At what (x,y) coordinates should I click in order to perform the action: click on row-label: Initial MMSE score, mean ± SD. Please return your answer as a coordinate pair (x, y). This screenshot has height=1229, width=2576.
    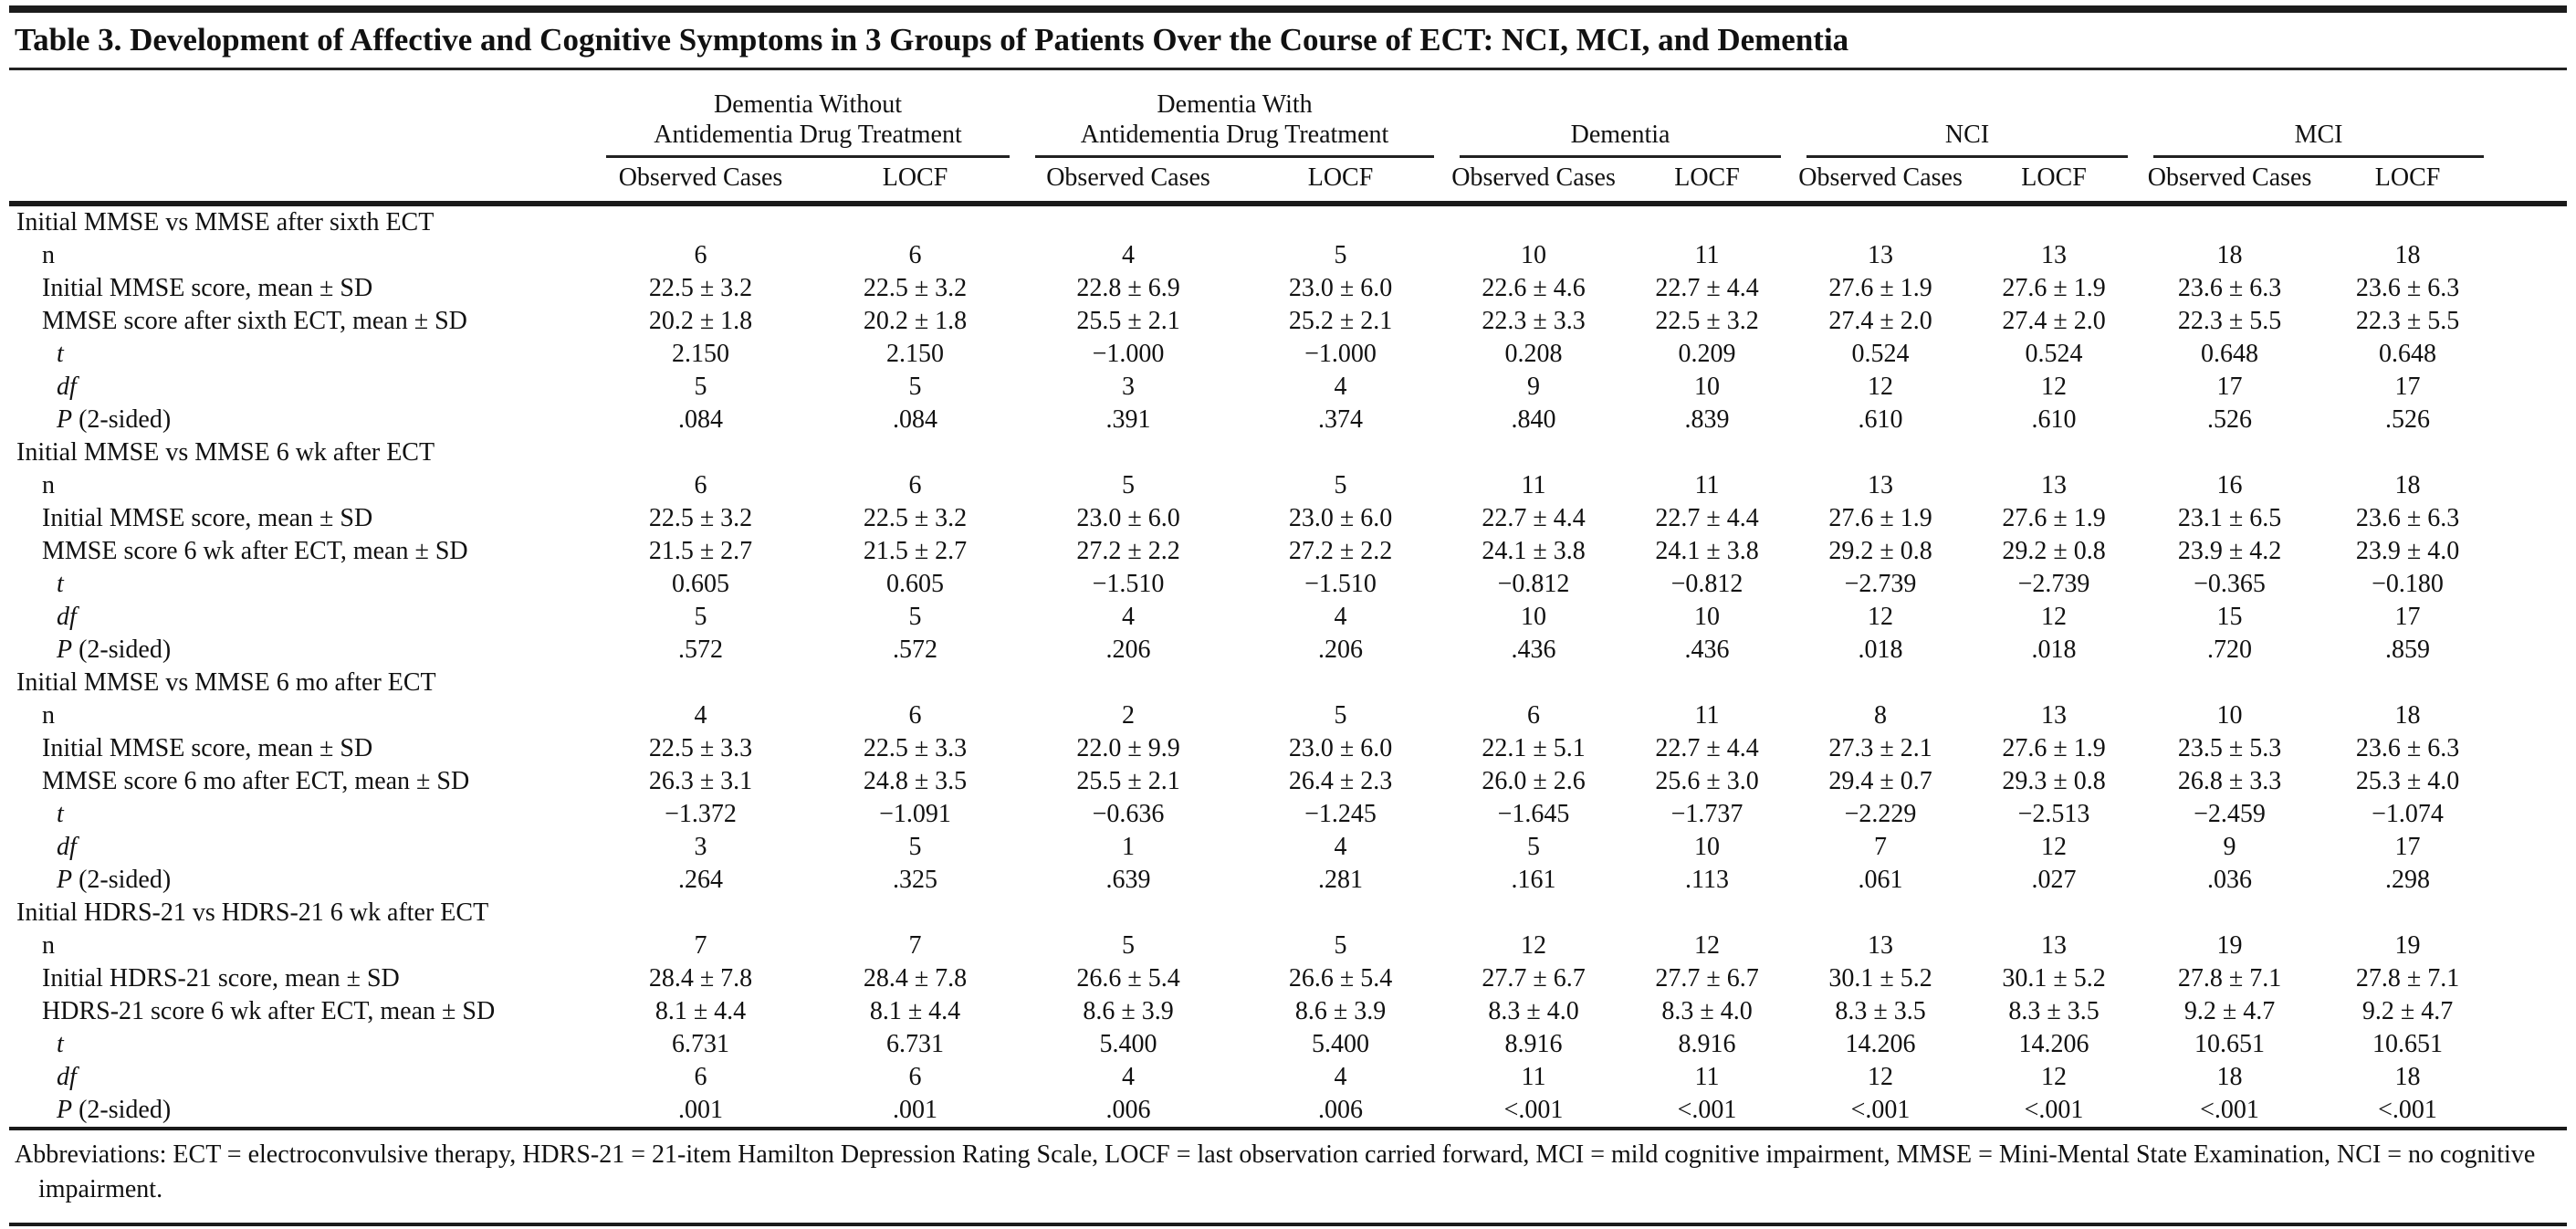
    Looking at the image, I should click on (208, 517).